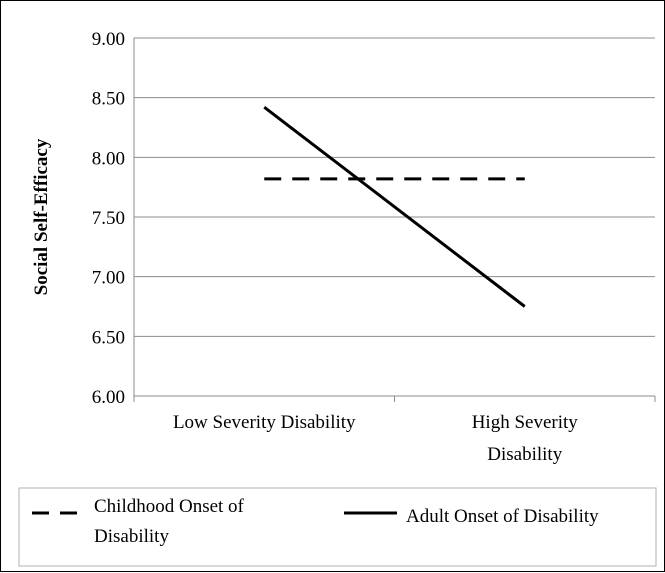 This screenshot has width=665, height=573. I want to click on y-tick-label: 6.00, so click(108, 397).